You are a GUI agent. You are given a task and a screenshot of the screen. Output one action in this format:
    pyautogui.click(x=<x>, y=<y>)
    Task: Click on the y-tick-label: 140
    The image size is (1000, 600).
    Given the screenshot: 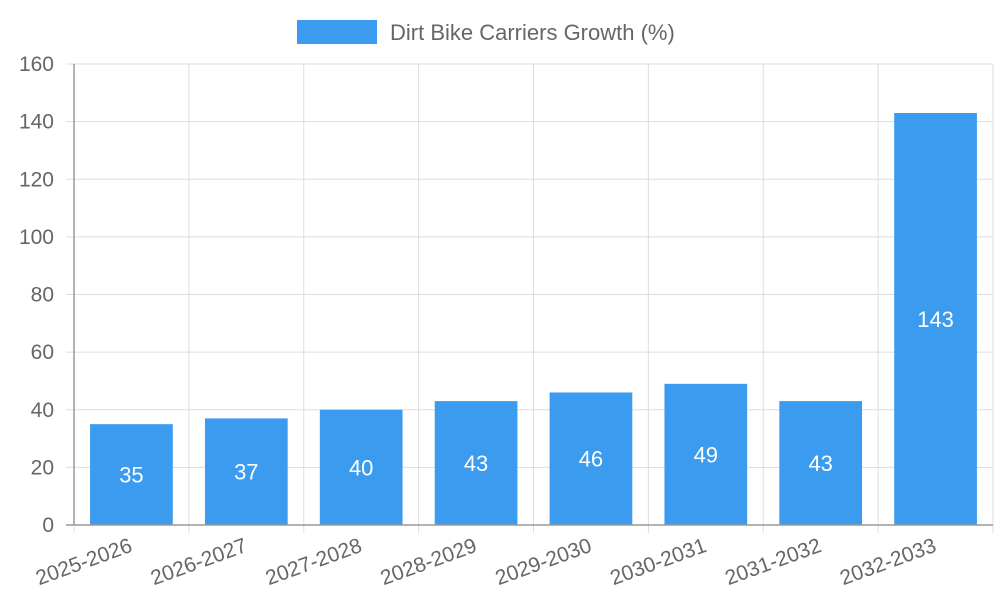 What is the action you would take?
    pyautogui.click(x=36, y=122)
    